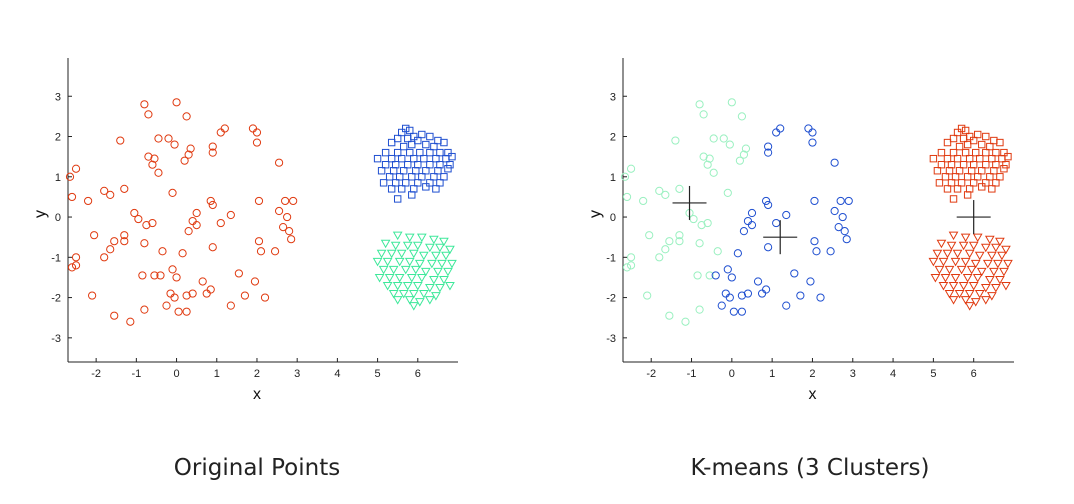 Image resolution: width=1074 pixels, height=504 pixels. What do you see at coordinates (651, 374) in the screenshot?
I see `x-tick-label: -2` at bounding box center [651, 374].